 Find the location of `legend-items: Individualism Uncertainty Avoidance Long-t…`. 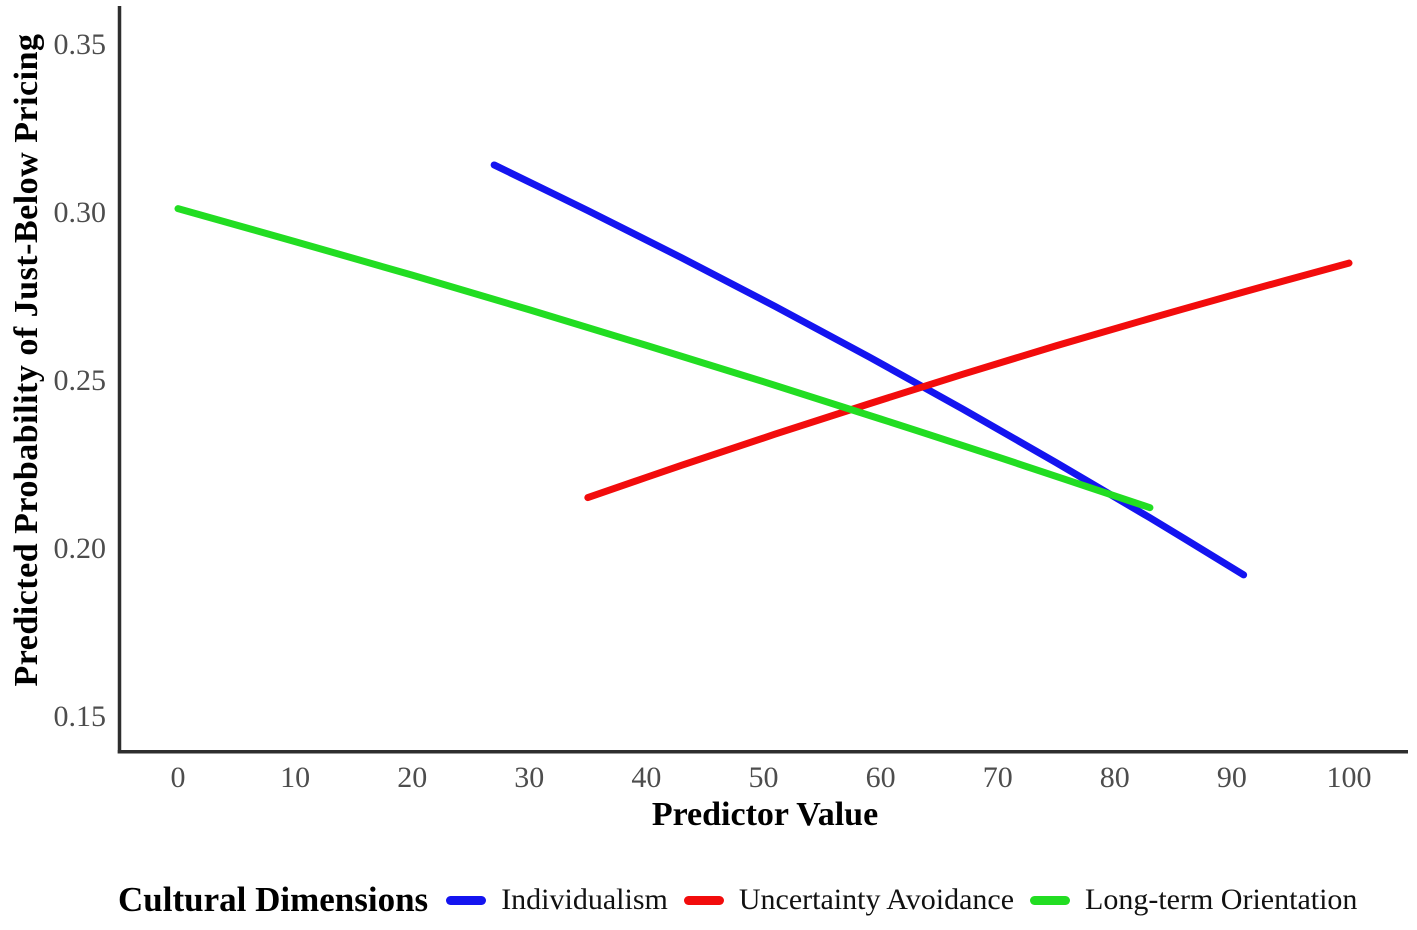

legend-items: Individualism Uncertainty Avoidance Long-t… is located at coordinates (901, 900).